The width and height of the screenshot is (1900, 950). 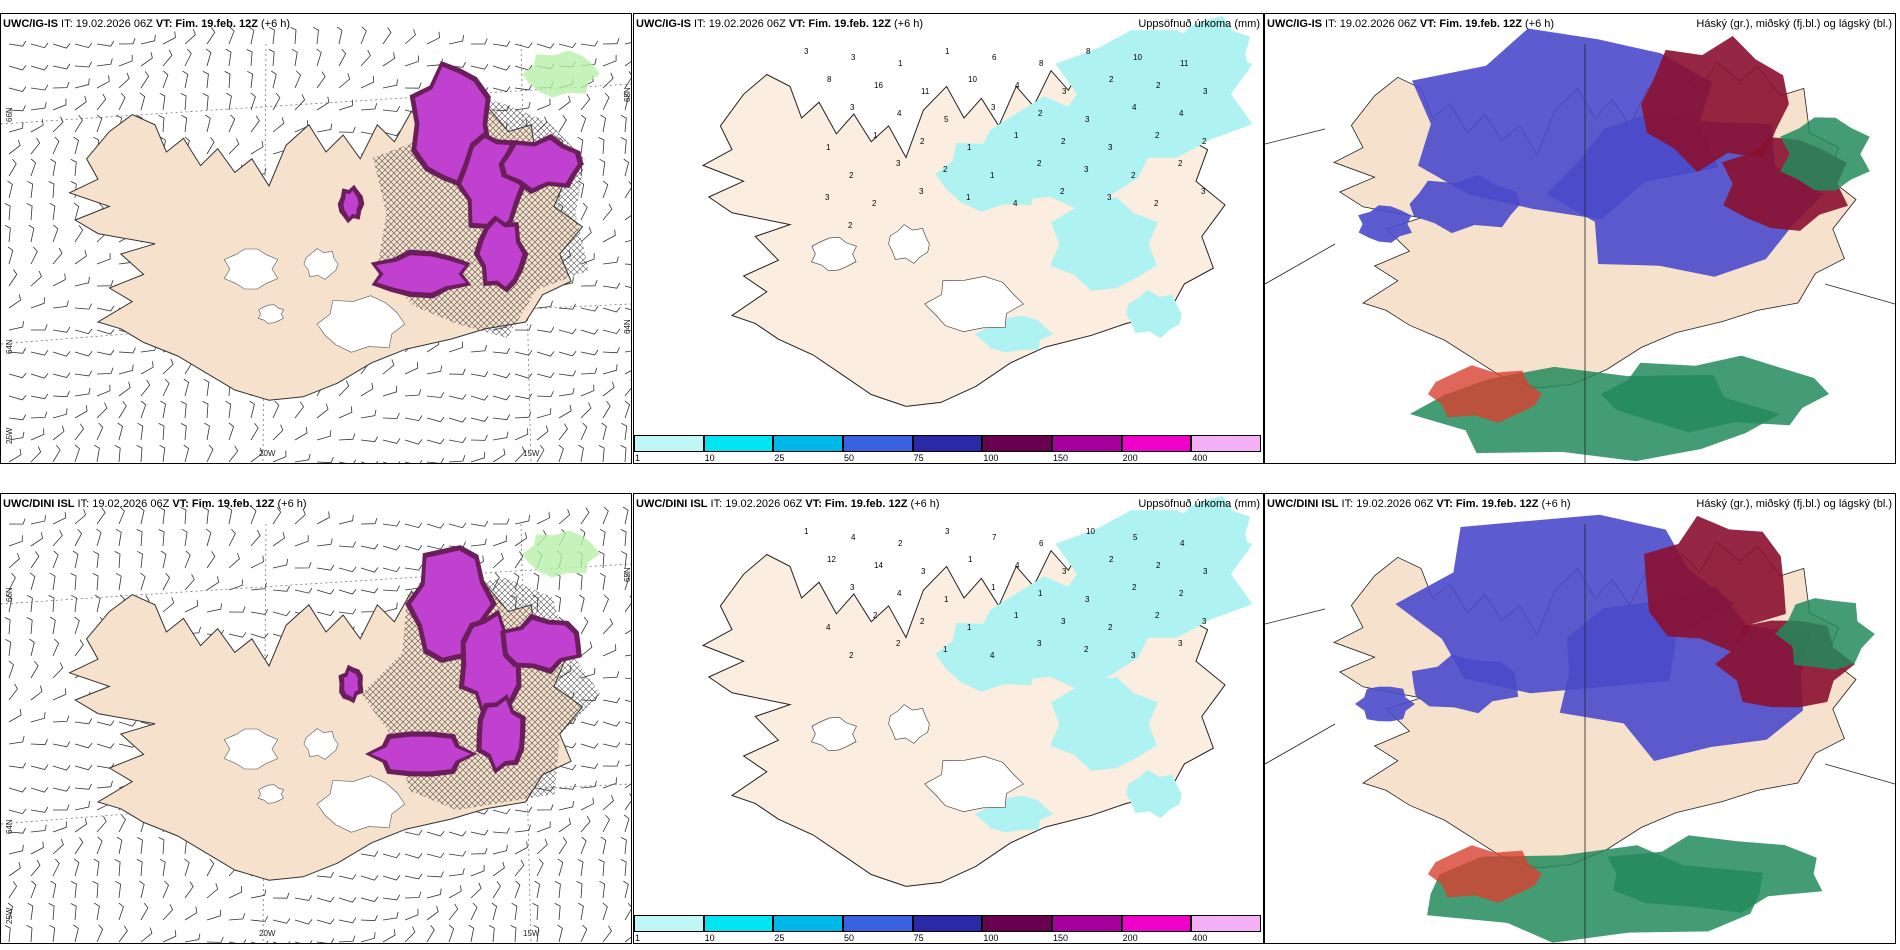 What do you see at coordinates (1104, 244) in the screenshot?
I see `precip-area` at bounding box center [1104, 244].